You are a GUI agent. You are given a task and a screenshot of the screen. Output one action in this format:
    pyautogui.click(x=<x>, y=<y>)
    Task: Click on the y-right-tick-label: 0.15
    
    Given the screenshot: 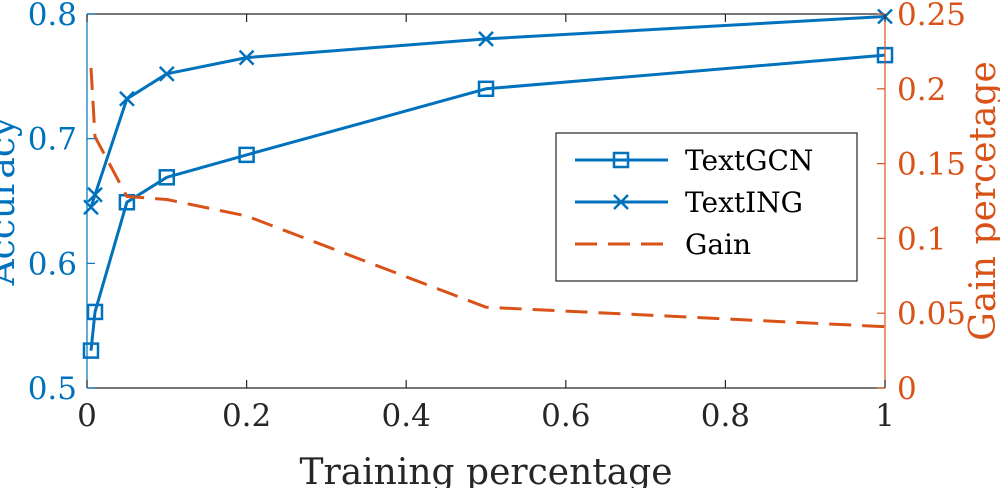 What is the action you would take?
    pyautogui.click(x=931, y=165)
    